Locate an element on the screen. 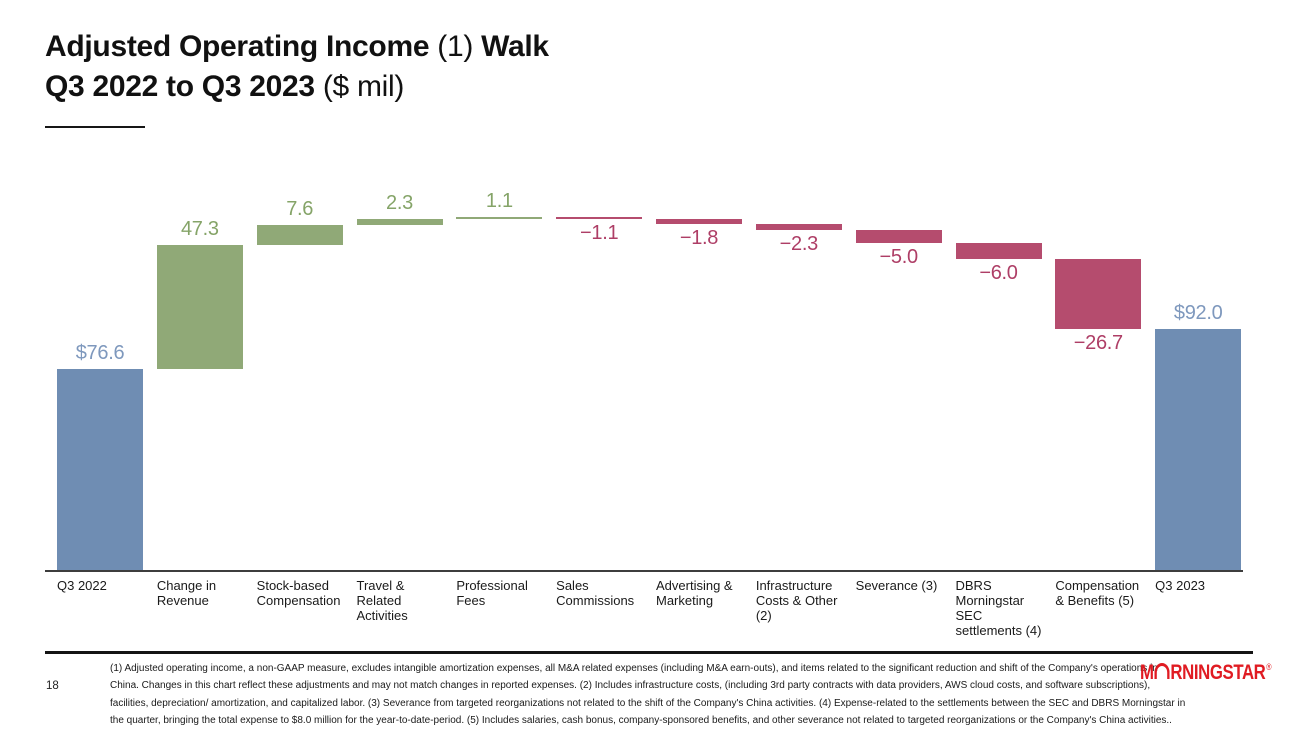 The image size is (1300, 731). morningstar-logo: M RNINGSTAR® is located at coordinates (1206, 673).